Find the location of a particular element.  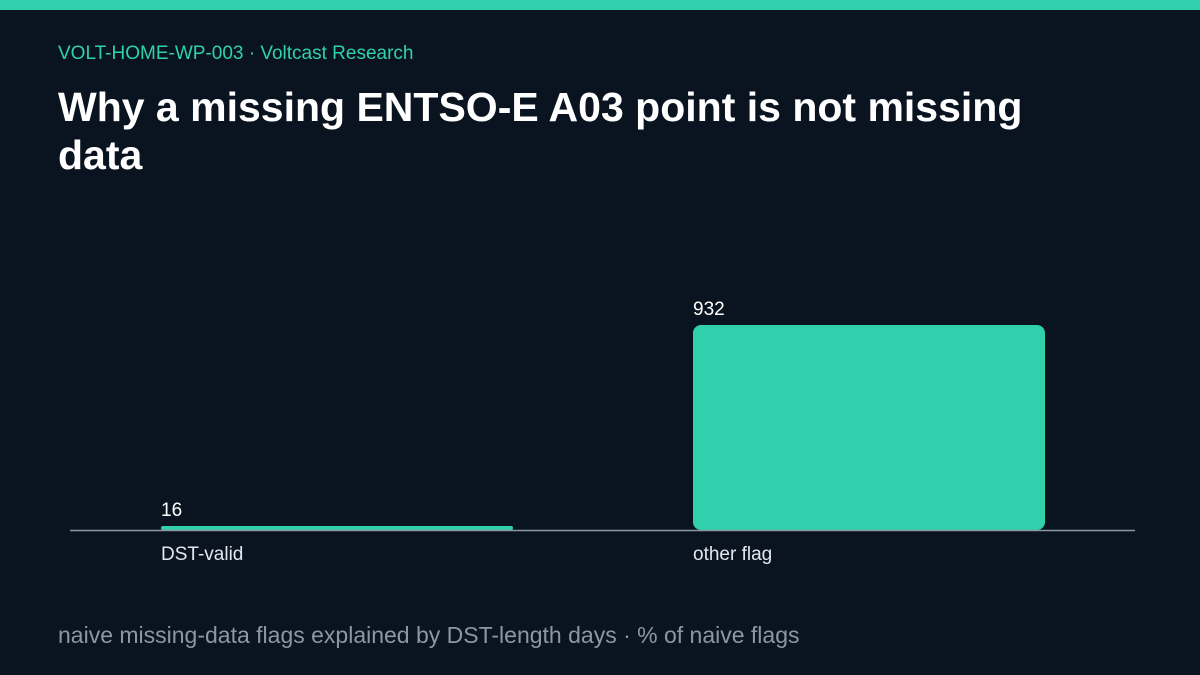

bar-dst-valid is located at coordinates (337, 528).